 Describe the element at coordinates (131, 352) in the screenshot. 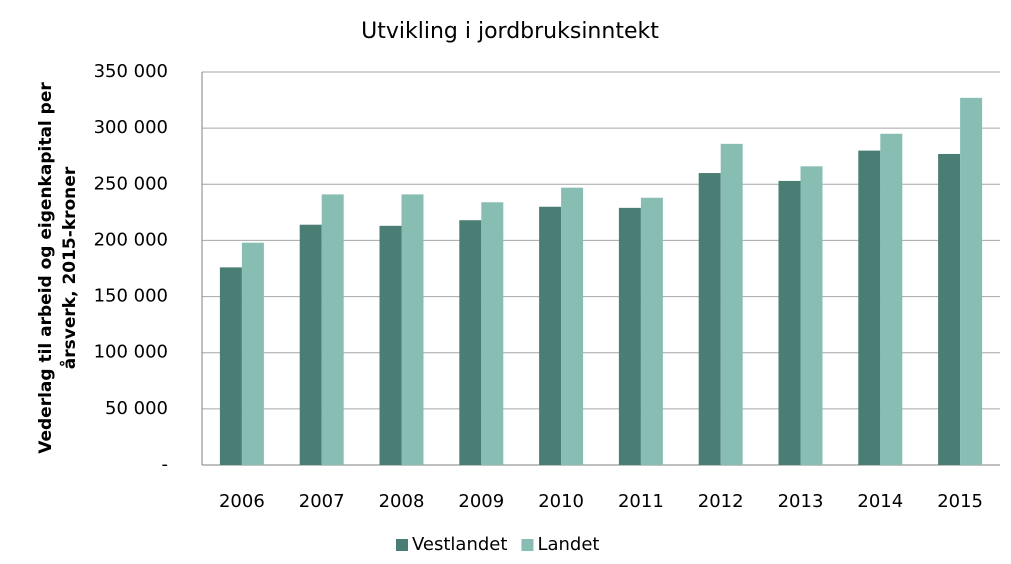

I see `y-tick-label: 100 000` at that location.